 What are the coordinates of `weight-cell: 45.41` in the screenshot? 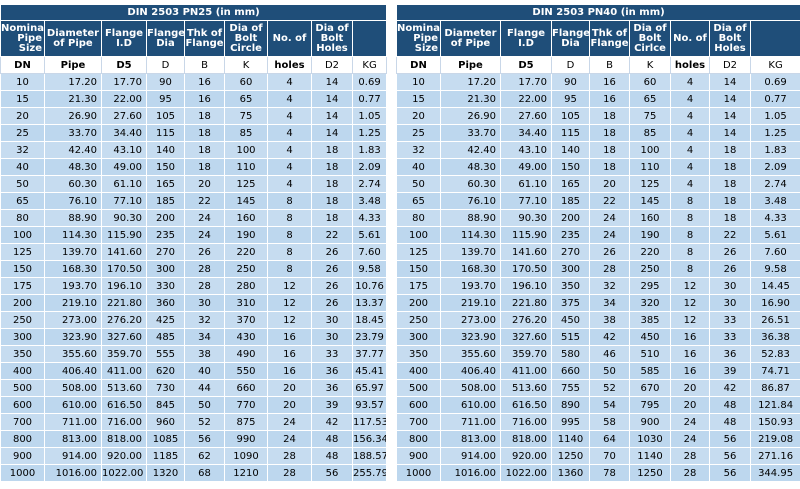 It's located at (369, 371).